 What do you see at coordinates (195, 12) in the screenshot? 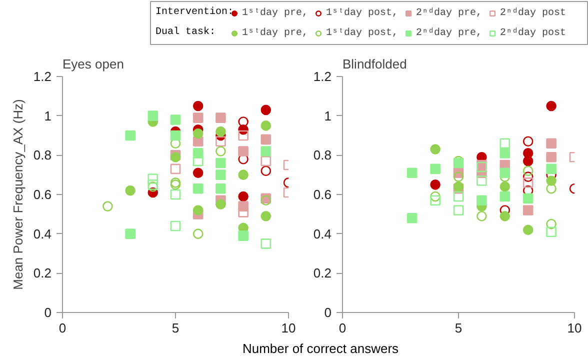
I see `text: Intervention:` at bounding box center [195, 12].